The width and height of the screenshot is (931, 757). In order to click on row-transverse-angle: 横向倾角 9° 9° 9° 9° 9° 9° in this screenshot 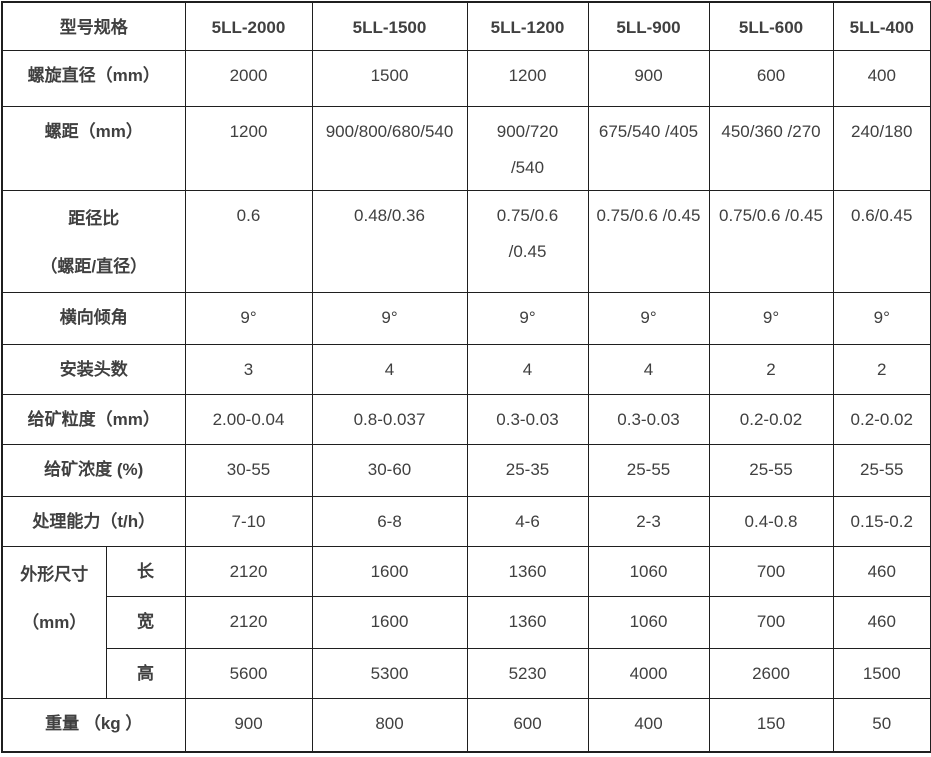, I will do `click(466, 318)`.